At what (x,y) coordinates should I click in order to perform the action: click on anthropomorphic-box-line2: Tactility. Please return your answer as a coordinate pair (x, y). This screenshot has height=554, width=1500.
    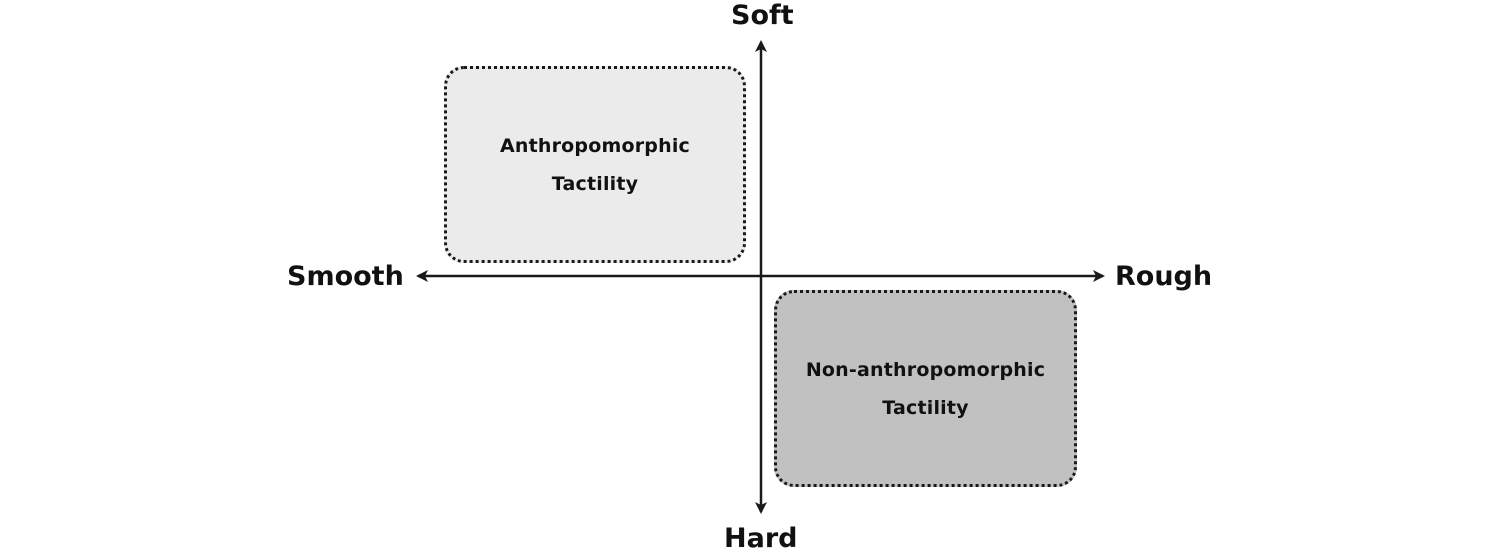
    Looking at the image, I should click on (595, 183).